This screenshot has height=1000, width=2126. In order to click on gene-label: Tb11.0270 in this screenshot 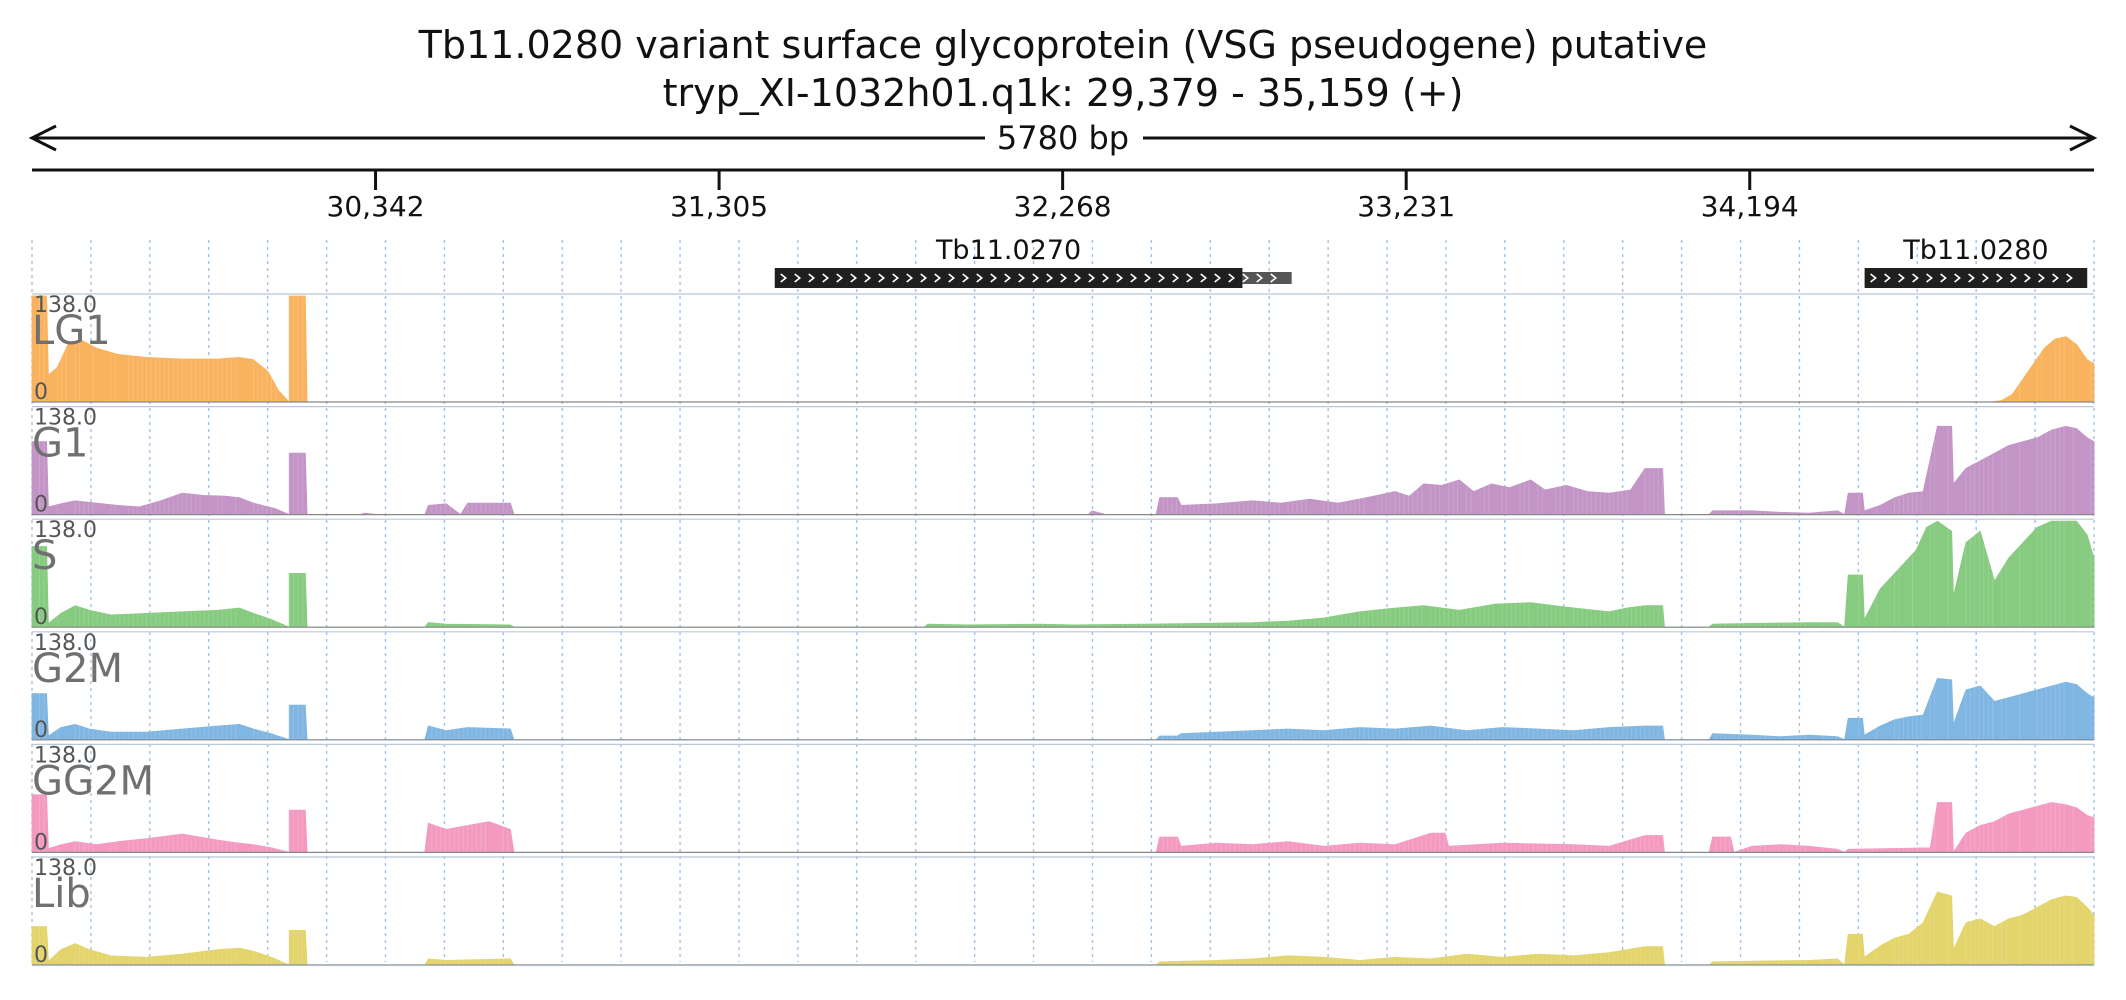, I will do `click(1008, 250)`.